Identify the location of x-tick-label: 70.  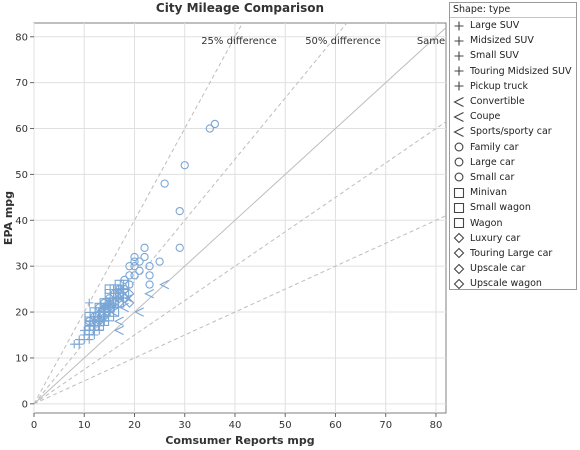
(385, 425).